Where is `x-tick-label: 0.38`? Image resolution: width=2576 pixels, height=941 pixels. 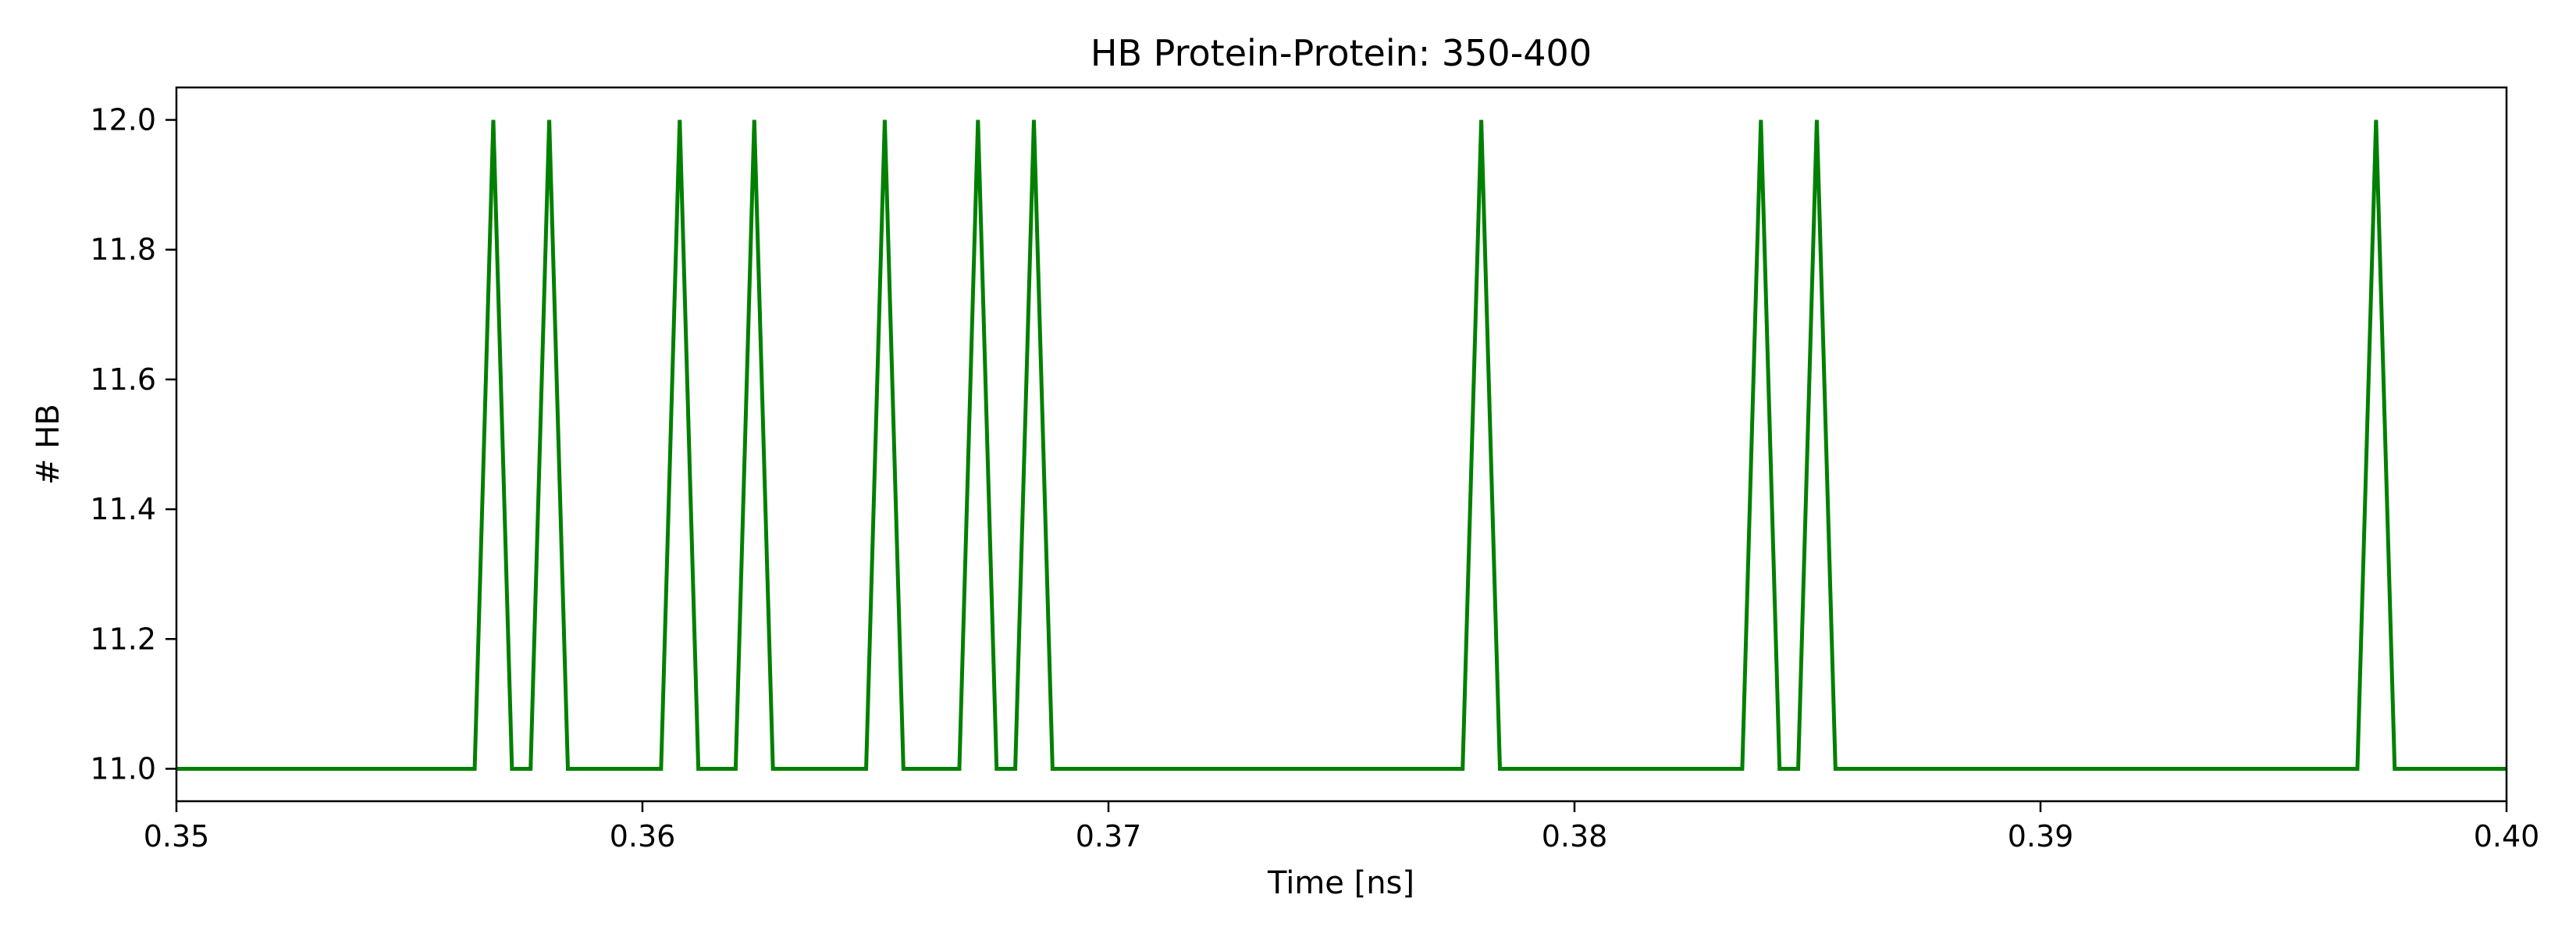
x-tick-label: 0.38 is located at coordinates (1575, 836).